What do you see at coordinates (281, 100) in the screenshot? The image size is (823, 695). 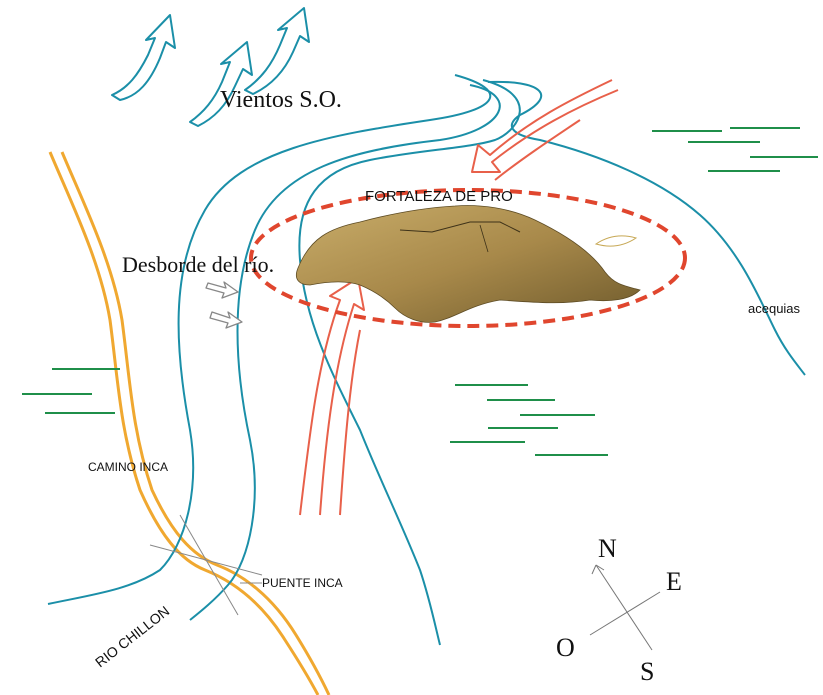 I see `label-winds: Vientos S.O.` at bounding box center [281, 100].